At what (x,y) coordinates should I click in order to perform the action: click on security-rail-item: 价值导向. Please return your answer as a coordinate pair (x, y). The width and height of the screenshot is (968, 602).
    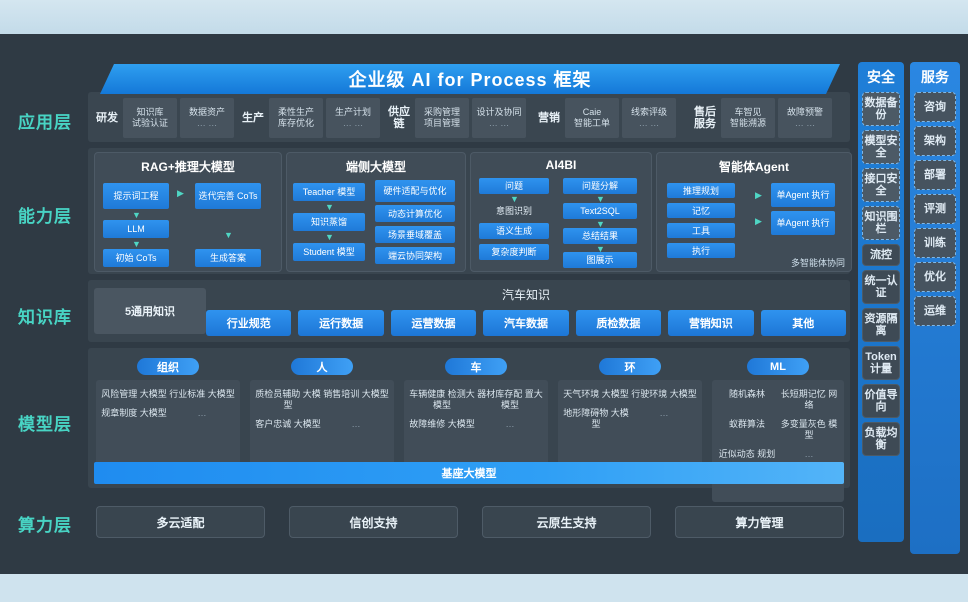
    Looking at the image, I should click on (881, 401).